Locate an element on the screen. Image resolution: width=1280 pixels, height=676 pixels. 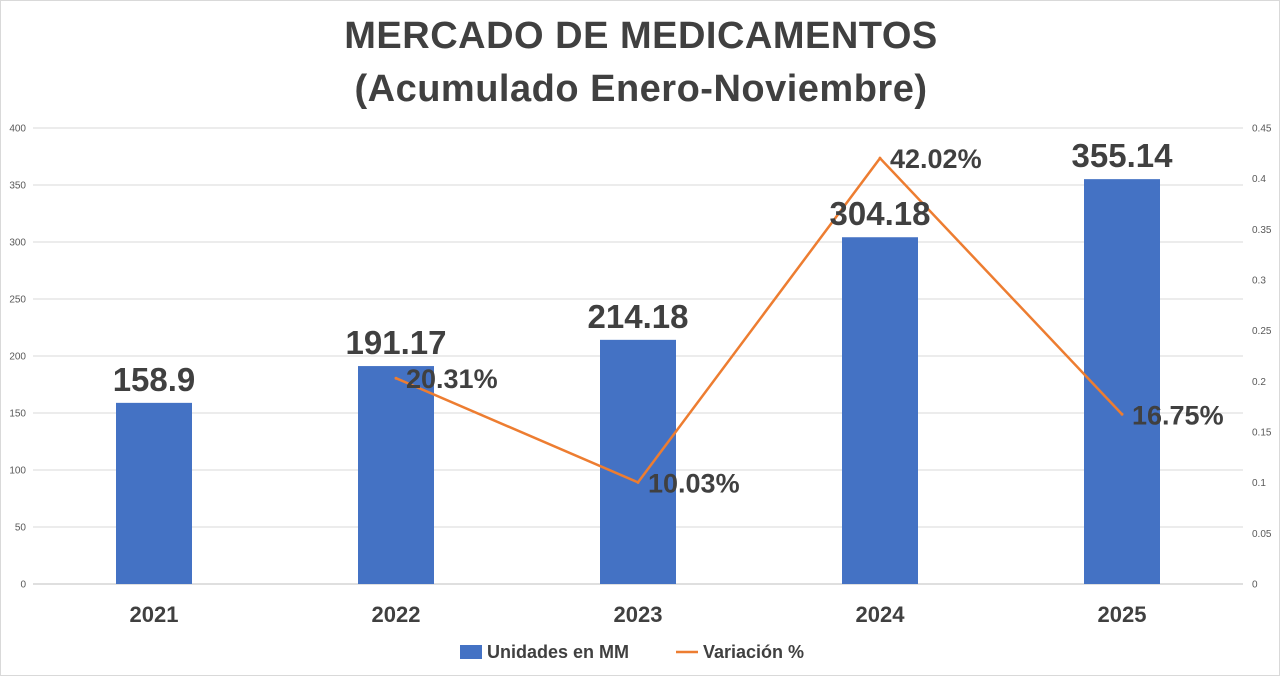
x-category-label: 2025 is located at coordinates (1122, 614).